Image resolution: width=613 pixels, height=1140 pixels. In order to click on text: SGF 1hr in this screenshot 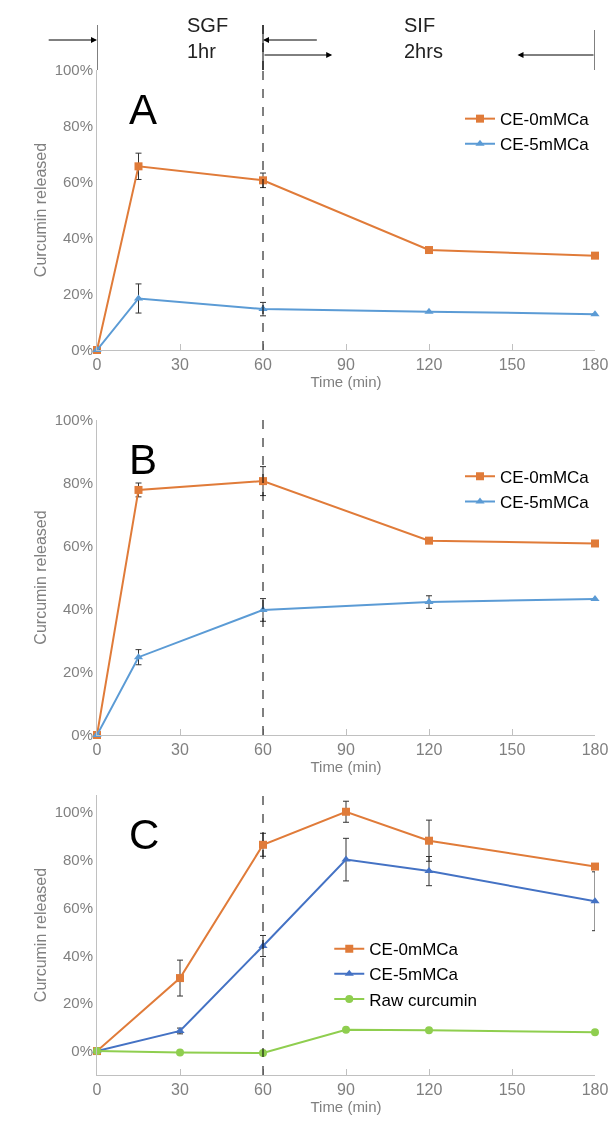, I will do `click(208, 38)`.